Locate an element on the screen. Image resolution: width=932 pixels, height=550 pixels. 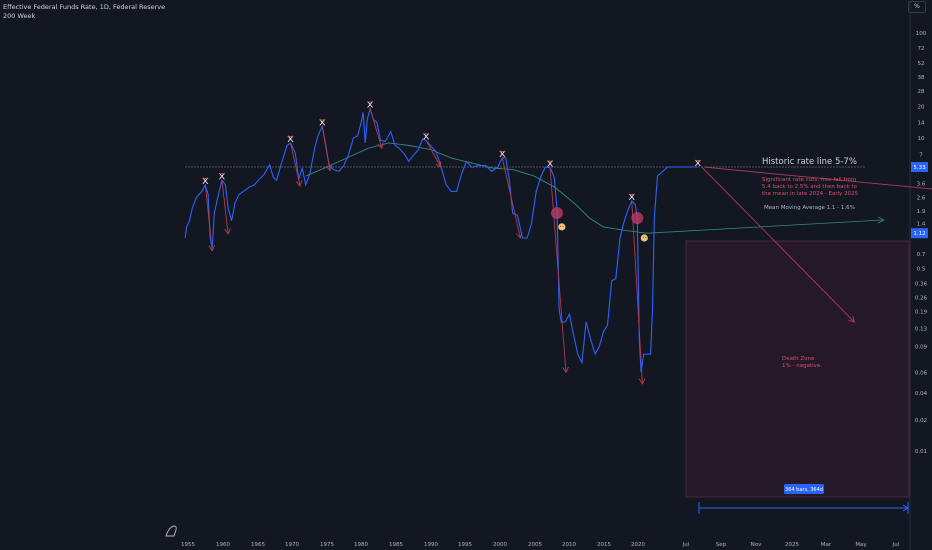
y-tick-label: 0.19 is located at coordinates (921, 313).